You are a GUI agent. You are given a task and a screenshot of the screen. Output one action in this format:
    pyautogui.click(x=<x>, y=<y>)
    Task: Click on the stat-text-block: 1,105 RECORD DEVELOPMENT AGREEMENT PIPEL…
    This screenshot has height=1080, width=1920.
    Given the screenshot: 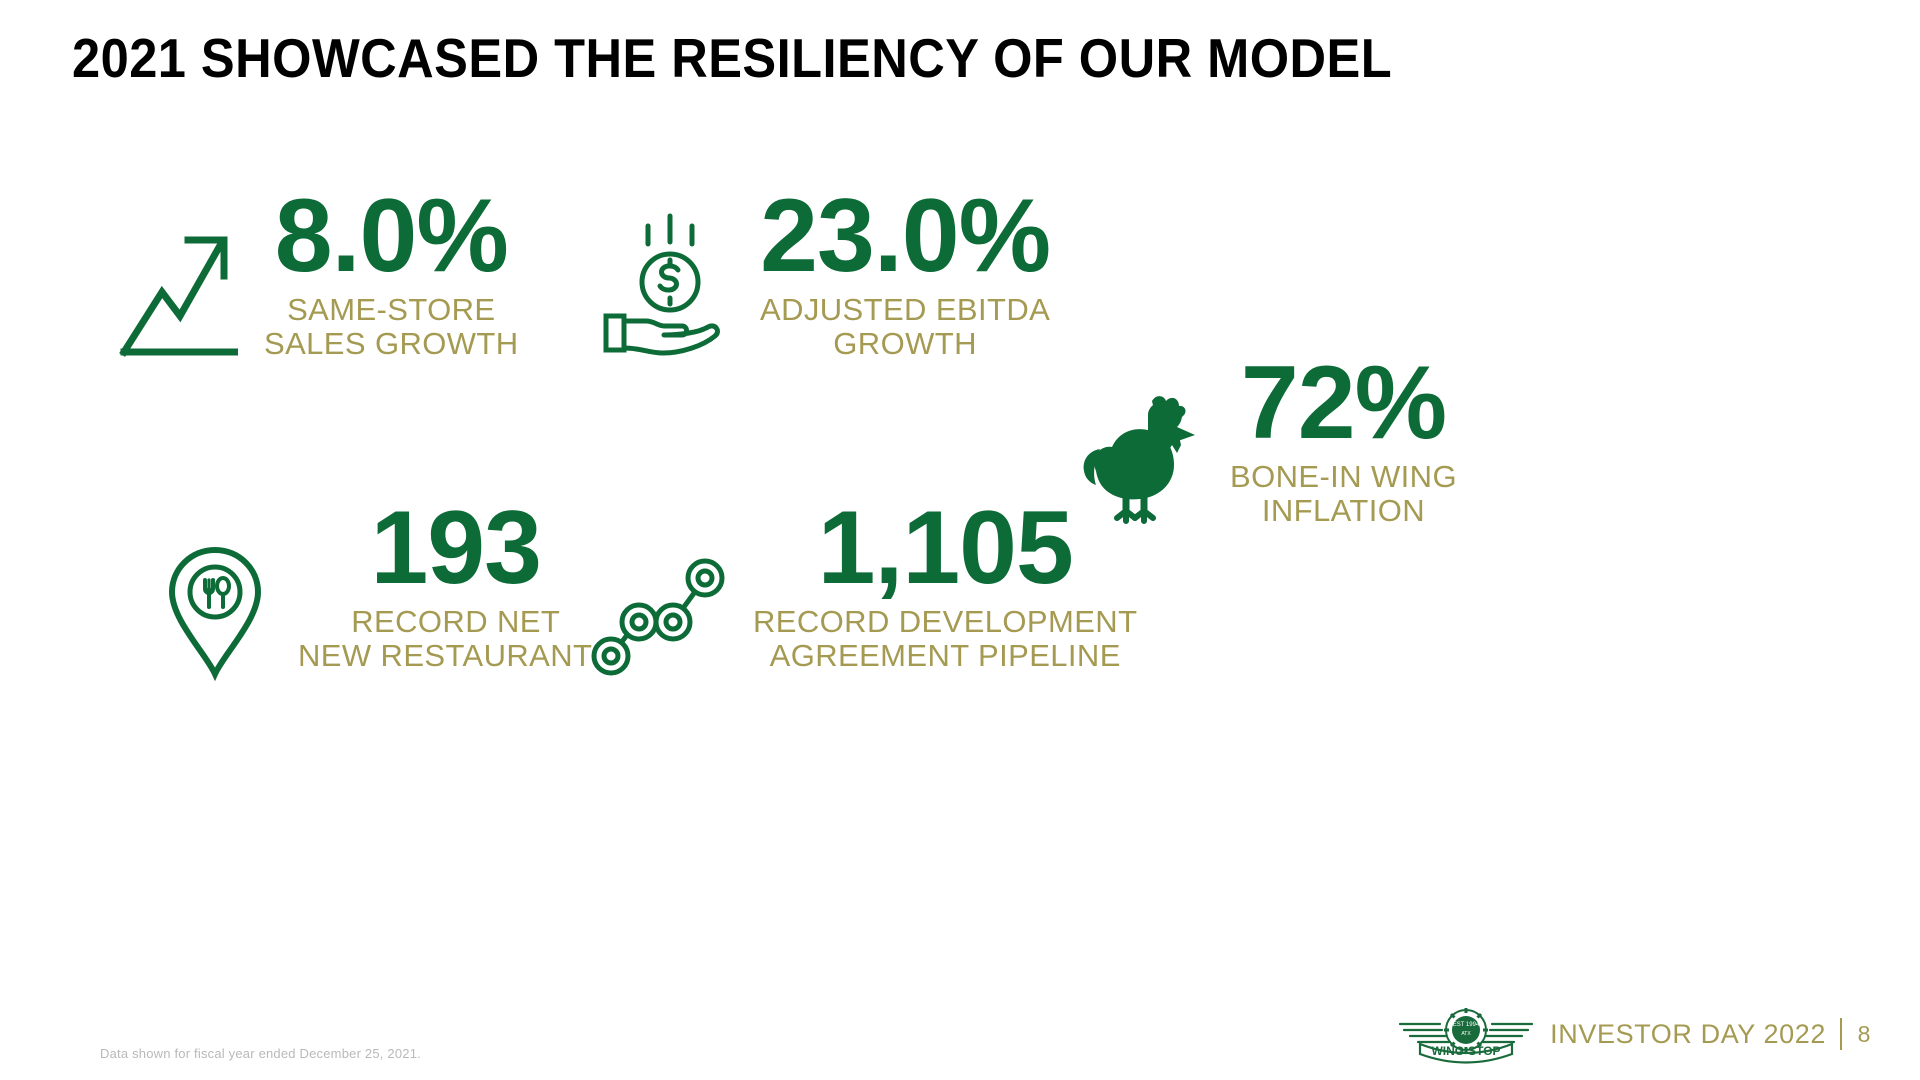 What is the action you would take?
    pyautogui.click(x=945, y=582)
    